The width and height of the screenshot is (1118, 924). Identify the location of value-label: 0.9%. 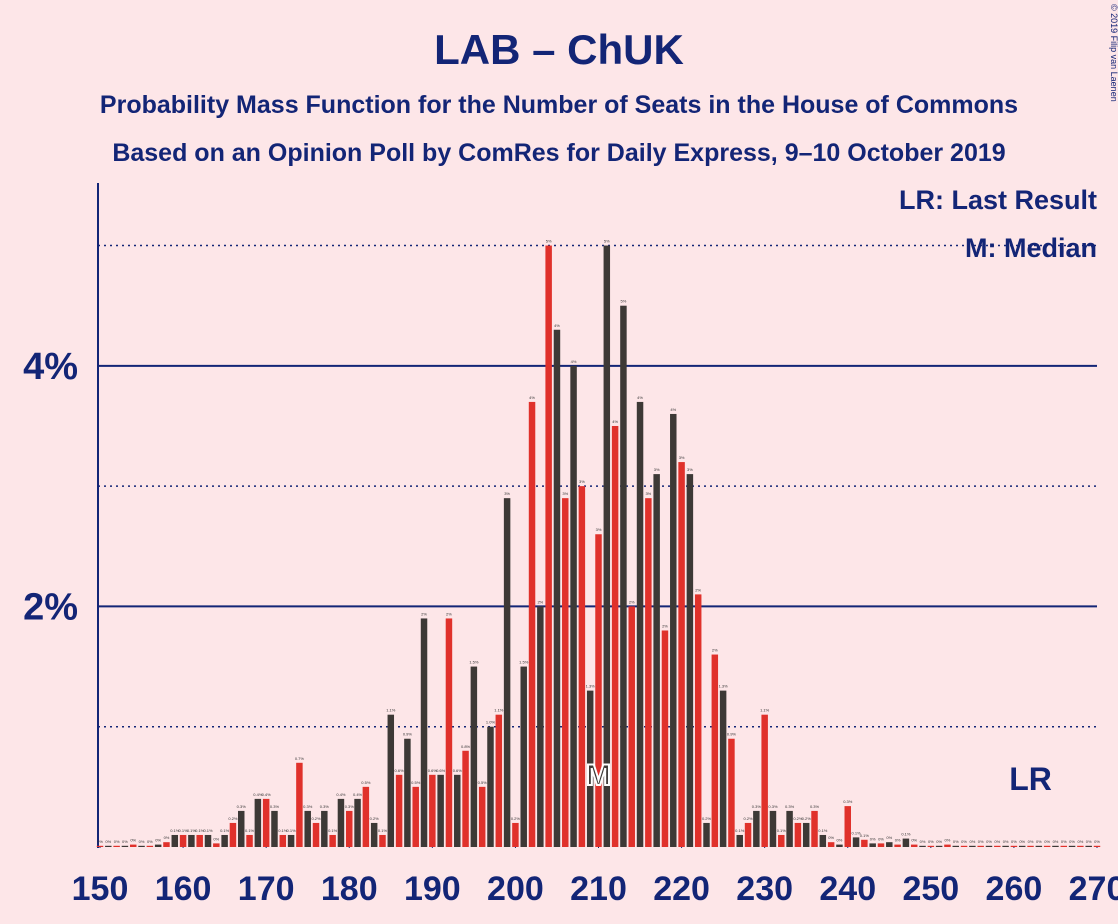
(732, 734).